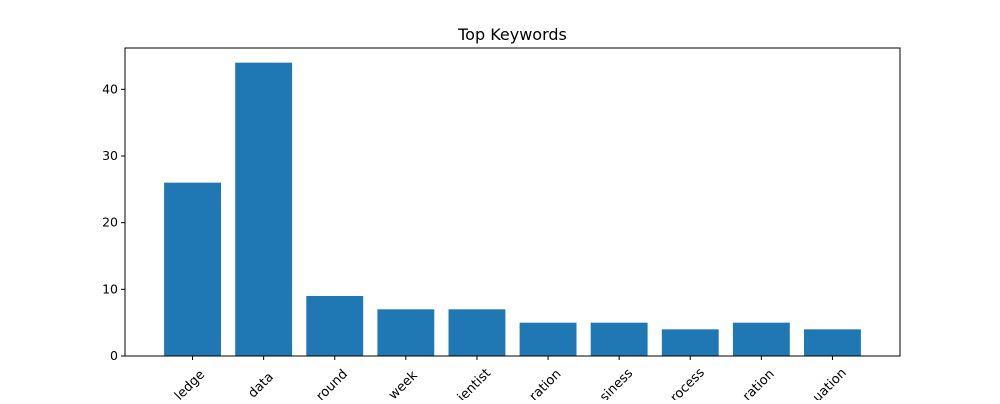 The width and height of the screenshot is (1000, 404). What do you see at coordinates (688, 382) in the screenshot?
I see `x-tick-label: rocess` at bounding box center [688, 382].